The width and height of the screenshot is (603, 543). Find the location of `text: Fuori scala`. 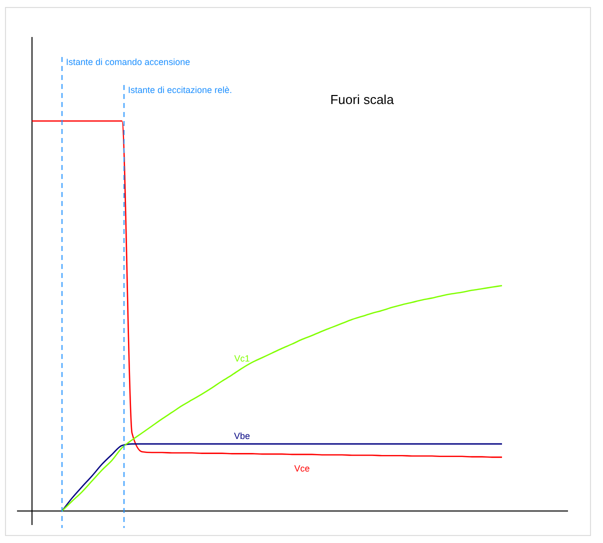

text: Fuori scala is located at coordinates (362, 99).